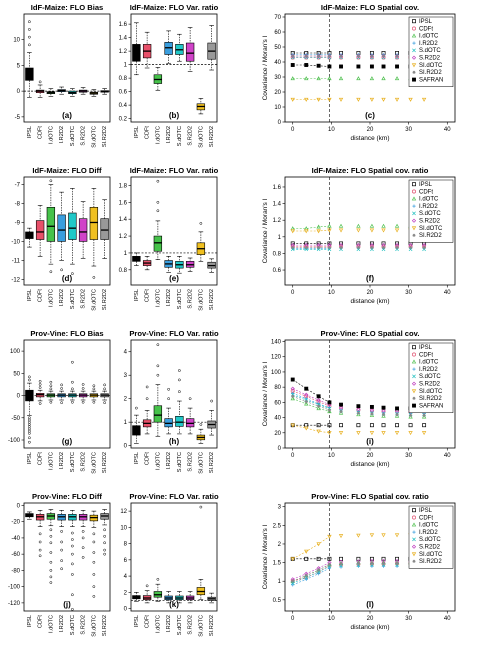 The width and height of the screenshot is (500, 652). Describe the element at coordinates (126, 577) in the screenshot. I see `y-tick-label: 4` at that location.